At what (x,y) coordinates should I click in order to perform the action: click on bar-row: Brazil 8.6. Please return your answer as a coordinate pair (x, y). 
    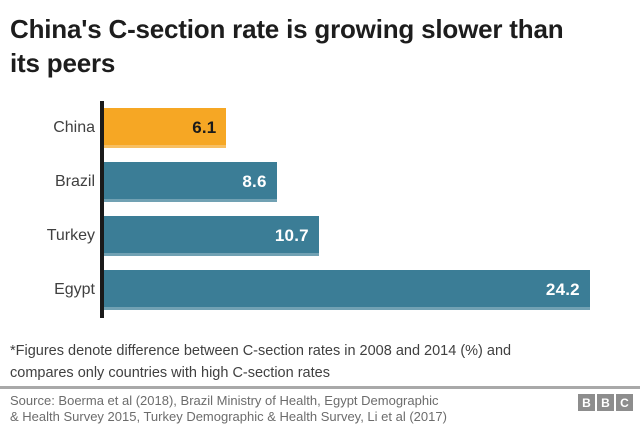
    Looking at the image, I should click on (320, 182).